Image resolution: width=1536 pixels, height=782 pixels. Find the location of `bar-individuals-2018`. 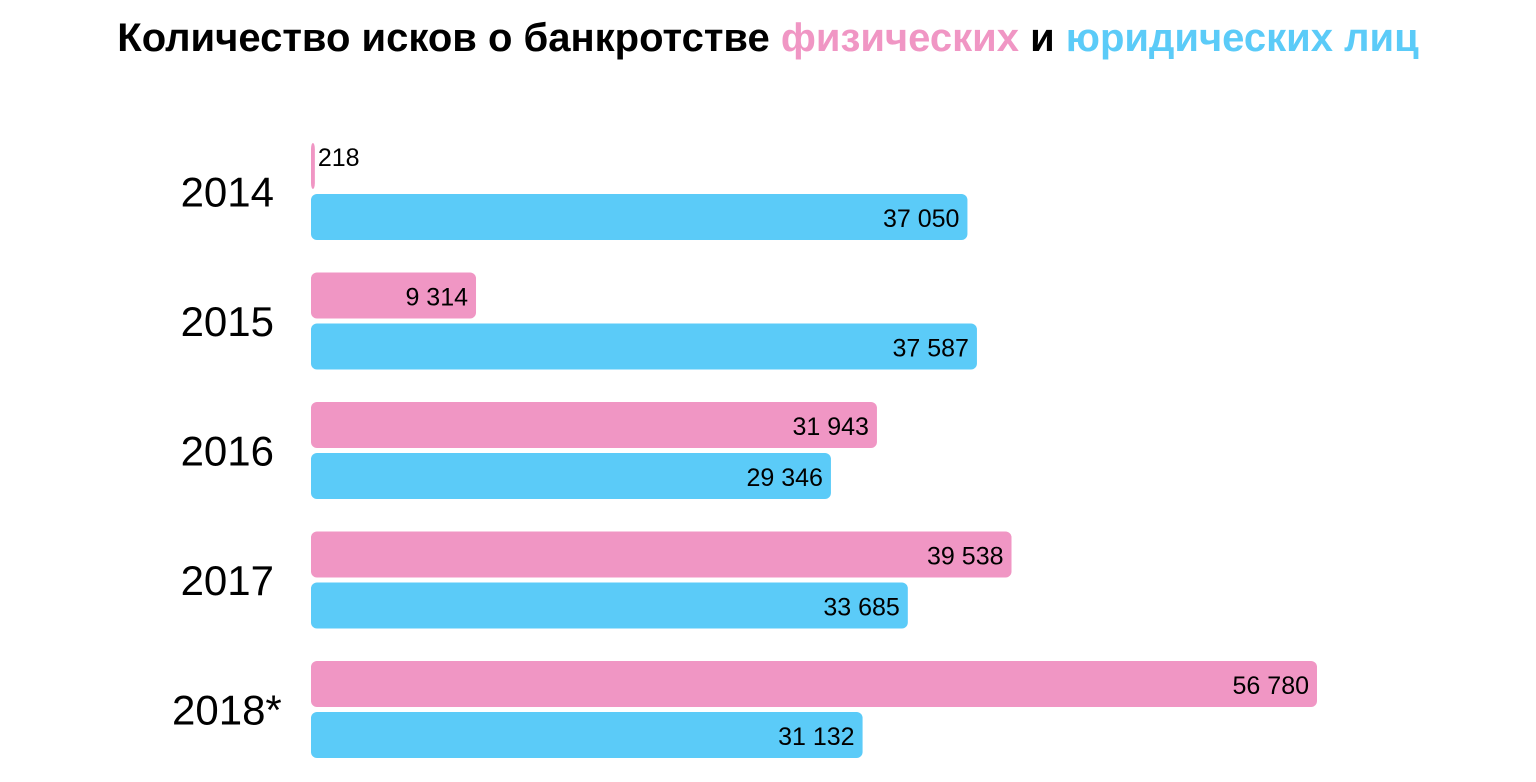

bar-individuals-2018 is located at coordinates (814, 684).